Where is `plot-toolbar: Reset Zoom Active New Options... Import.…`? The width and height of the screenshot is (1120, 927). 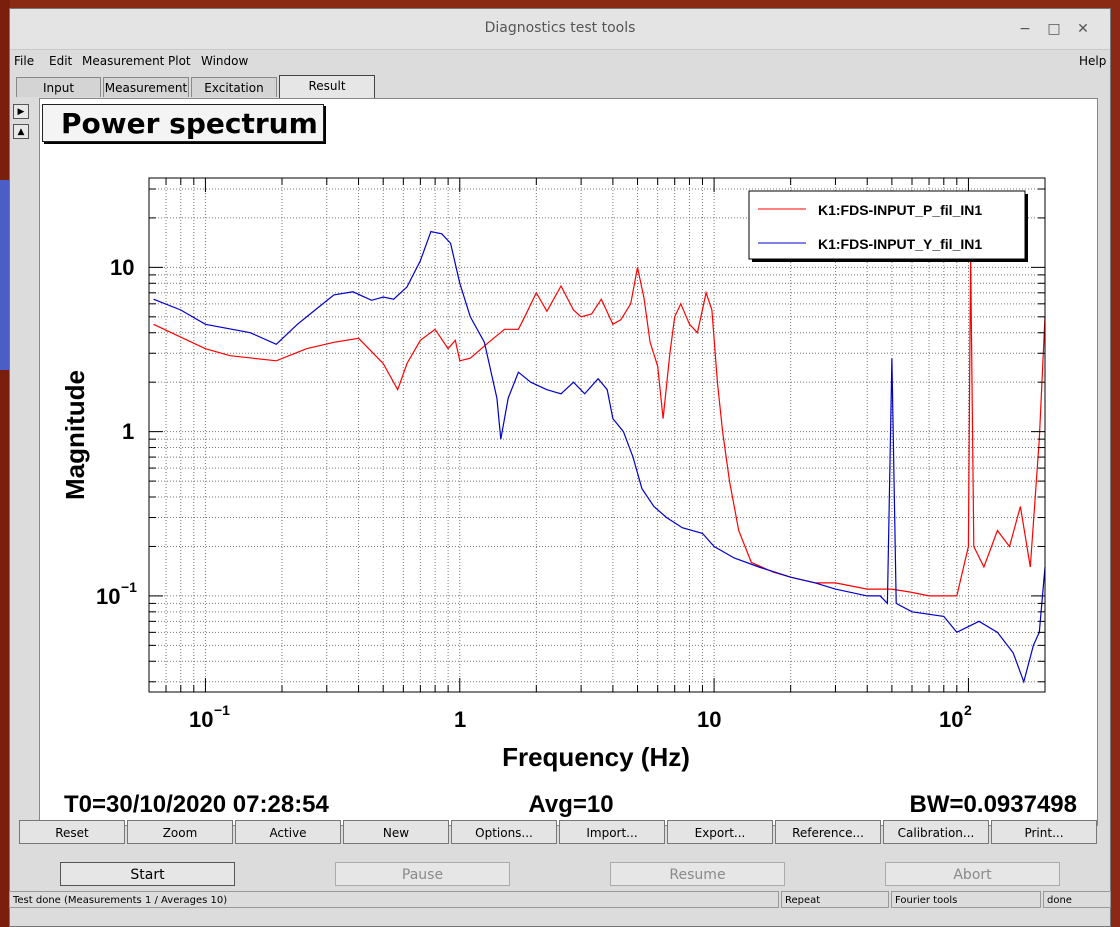
plot-toolbar: Reset Zoom Active New Options... Import.… is located at coordinates (556, 832).